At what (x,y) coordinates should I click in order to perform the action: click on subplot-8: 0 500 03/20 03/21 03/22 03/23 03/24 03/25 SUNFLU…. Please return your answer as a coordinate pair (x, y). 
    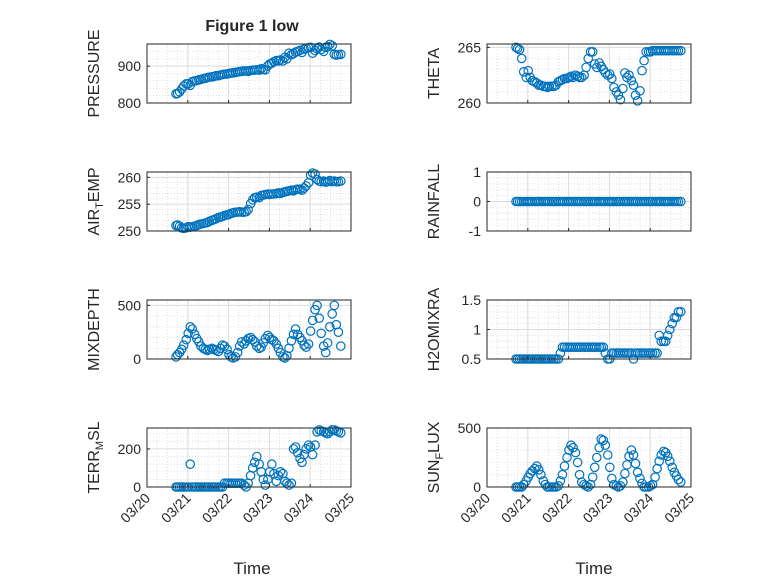
    Looking at the image, I should click on (561, 473).